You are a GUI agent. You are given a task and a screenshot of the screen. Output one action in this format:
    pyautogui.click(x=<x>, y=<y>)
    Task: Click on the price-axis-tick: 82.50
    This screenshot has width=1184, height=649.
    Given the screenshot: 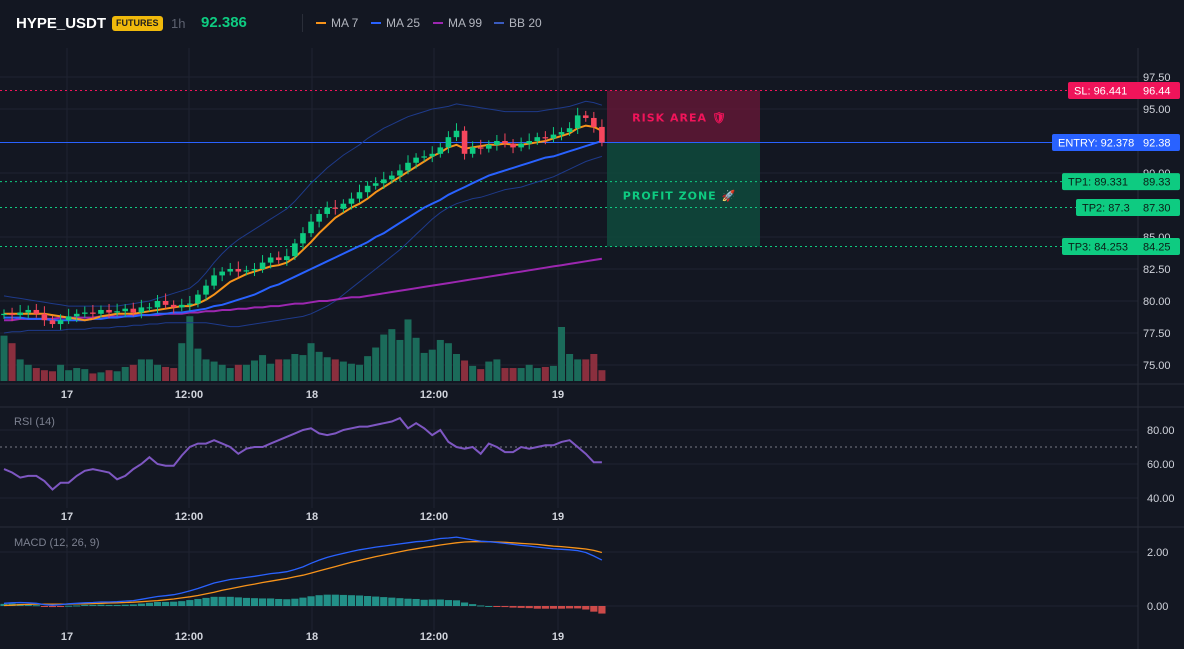 What is the action you would take?
    pyautogui.click(x=1157, y=270)
    